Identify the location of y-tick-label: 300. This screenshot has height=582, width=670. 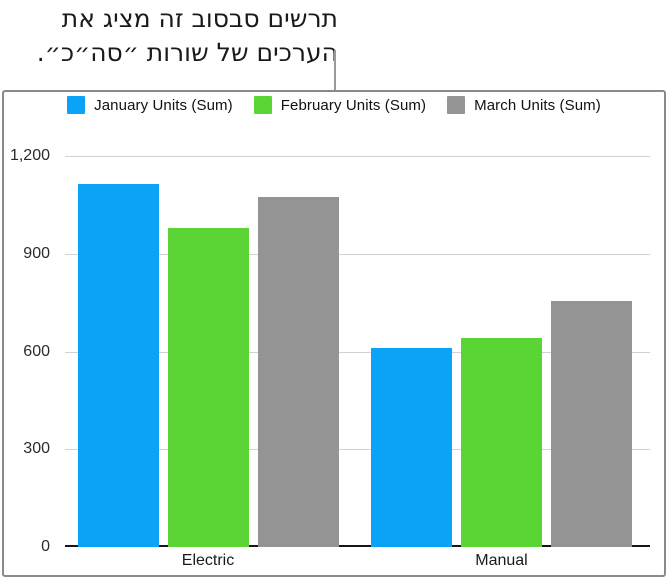
(36, 449).